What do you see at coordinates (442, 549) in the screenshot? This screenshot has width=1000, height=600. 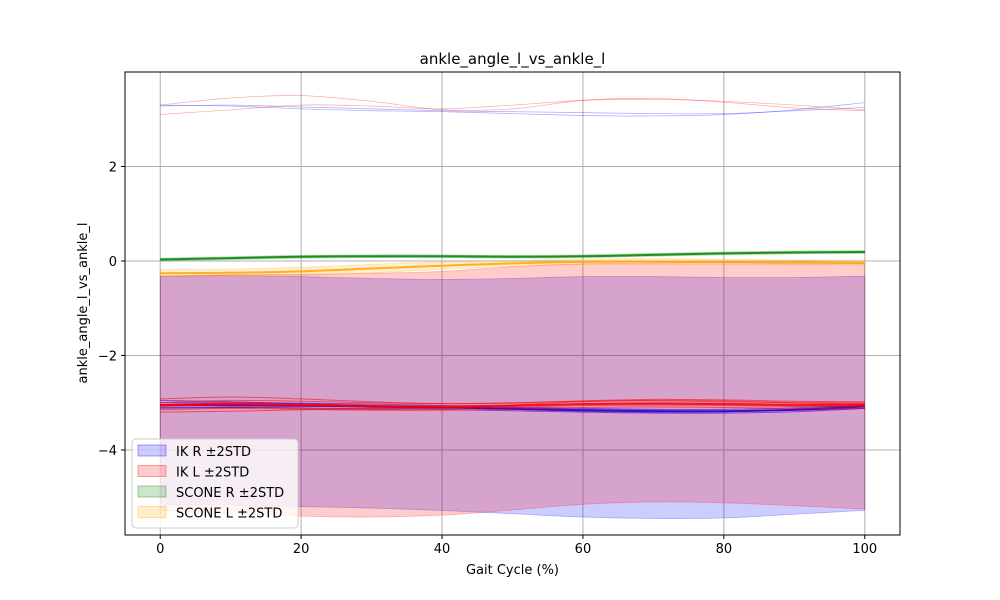 I see `x-tick-label: 40` at bounding box center [442, 549].